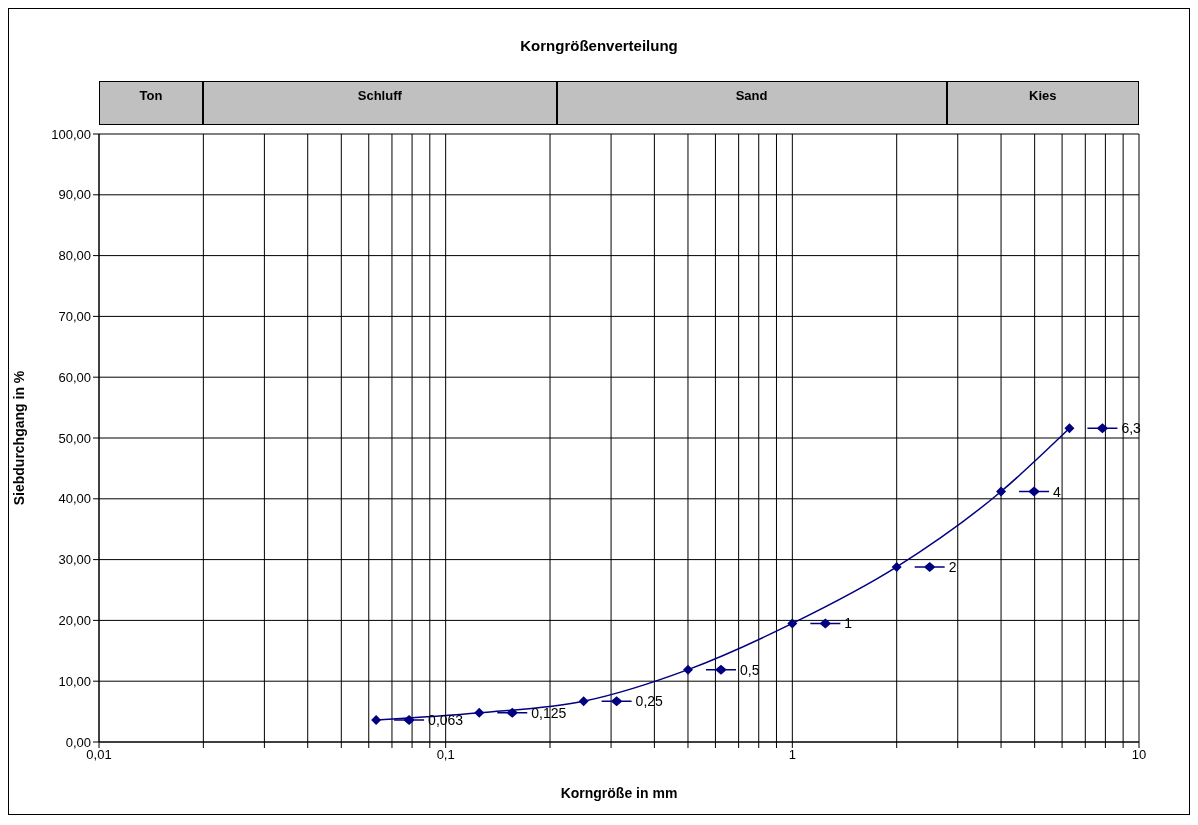  I want to click on annotation: 0,125, so click(549, 712).